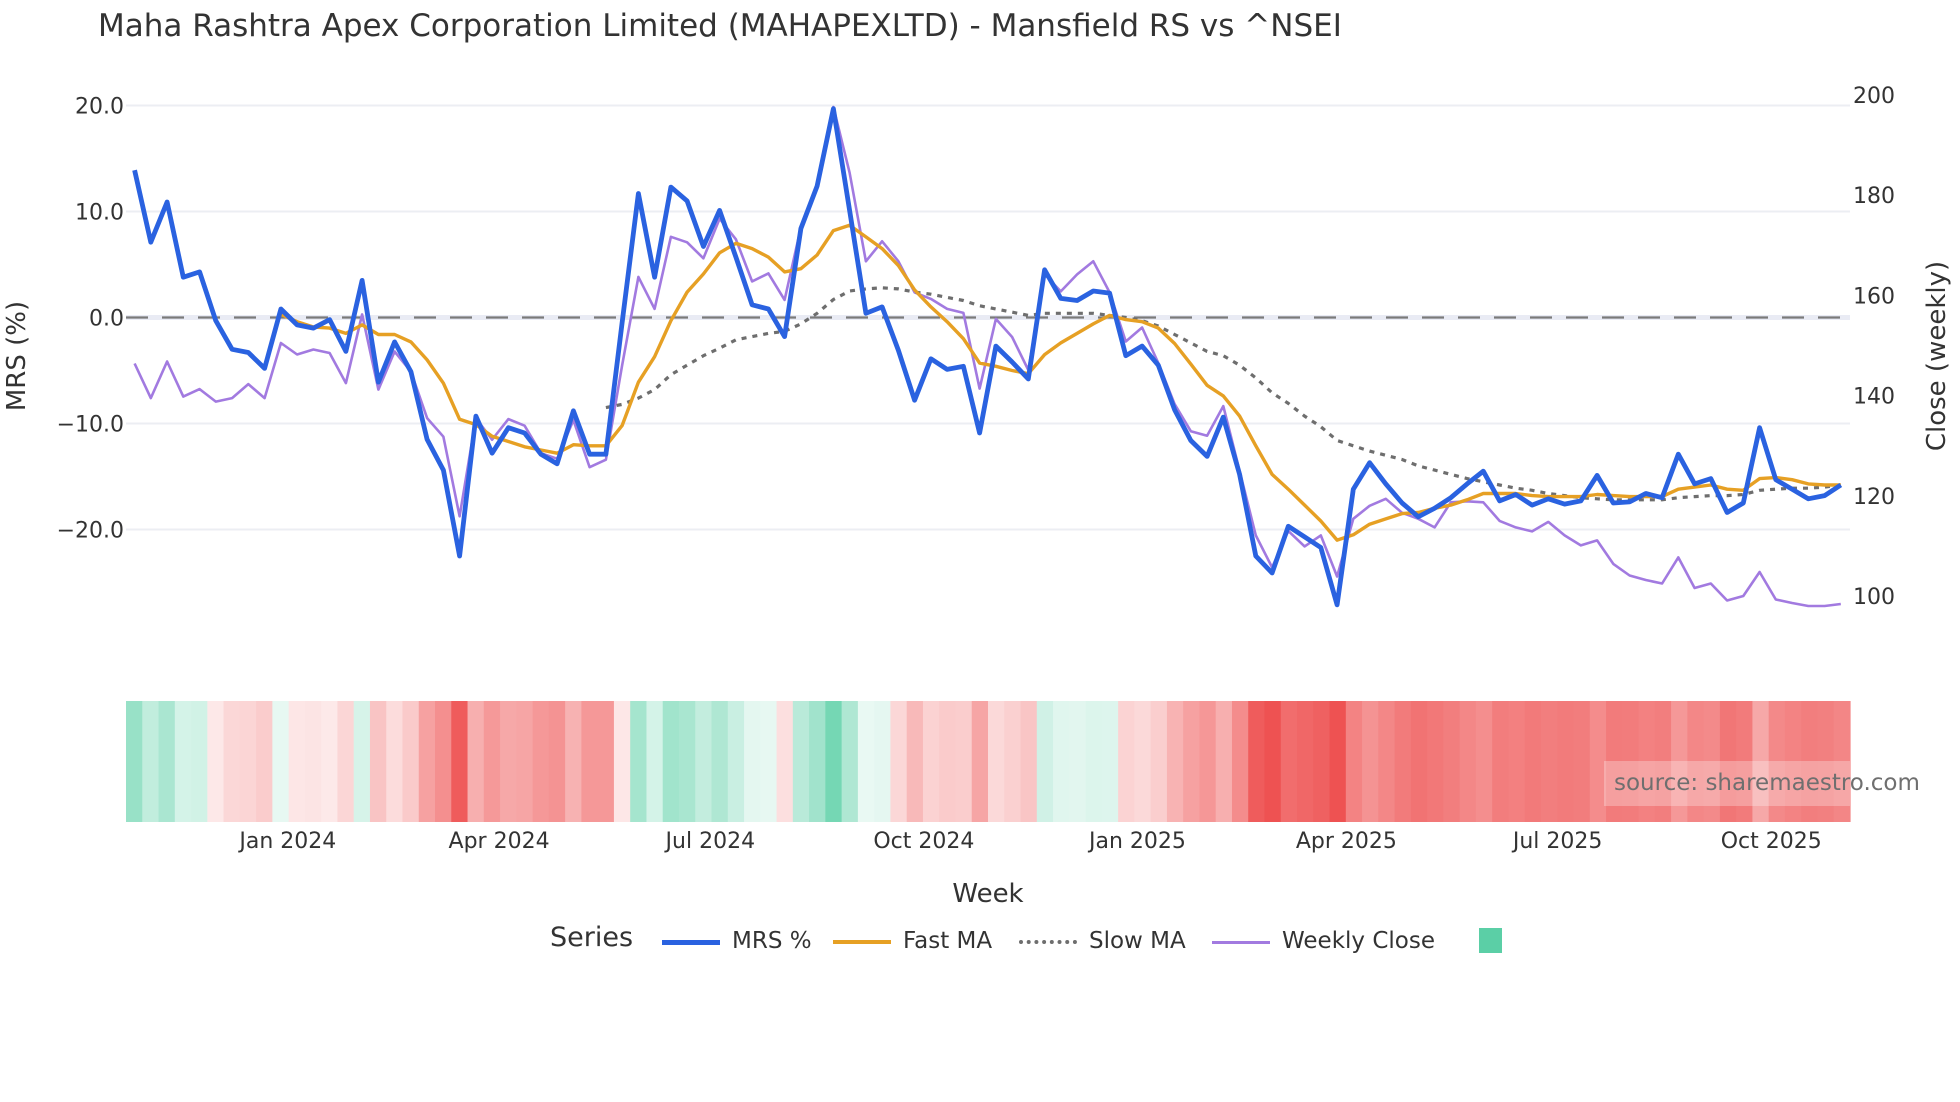  Describe the element at coordinates (948, 941) in the screenshot. I see `legend-label: Fast MA` at that location.